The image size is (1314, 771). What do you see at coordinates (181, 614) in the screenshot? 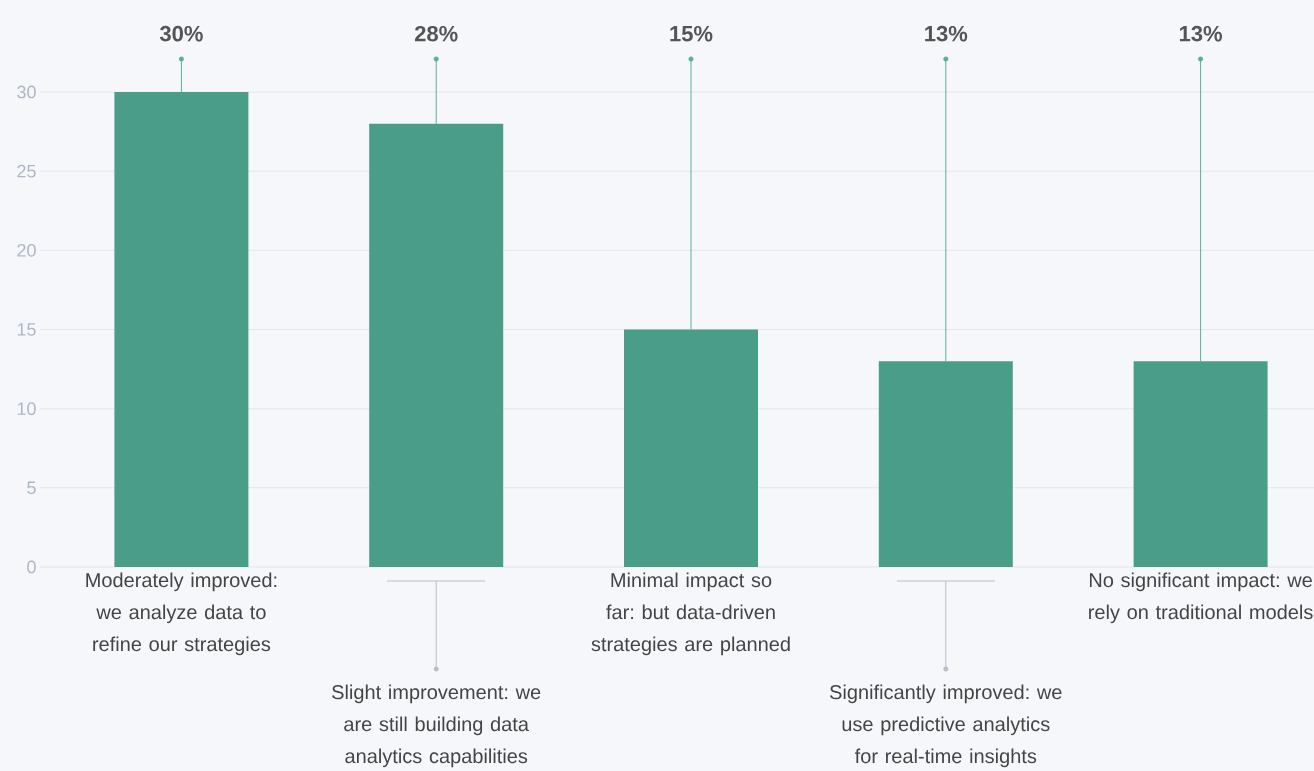
I see `x-tick-label: Moderately improved: we analyze data to refine our strategies` at bounding box center [181, 614].